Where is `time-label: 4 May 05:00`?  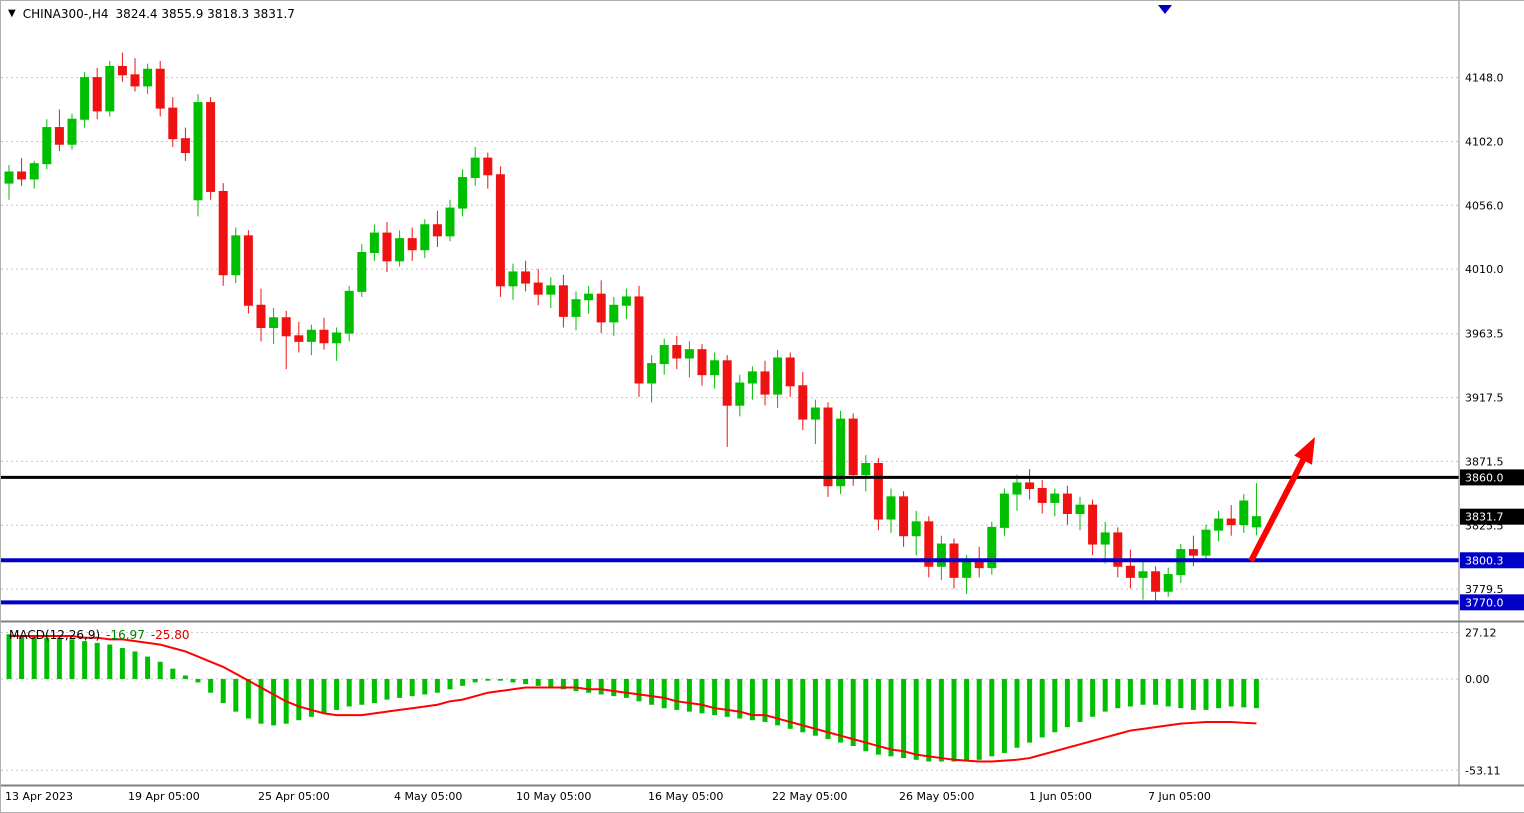 time-label: 4 May 05:00 is located at coordinates (428, 796).